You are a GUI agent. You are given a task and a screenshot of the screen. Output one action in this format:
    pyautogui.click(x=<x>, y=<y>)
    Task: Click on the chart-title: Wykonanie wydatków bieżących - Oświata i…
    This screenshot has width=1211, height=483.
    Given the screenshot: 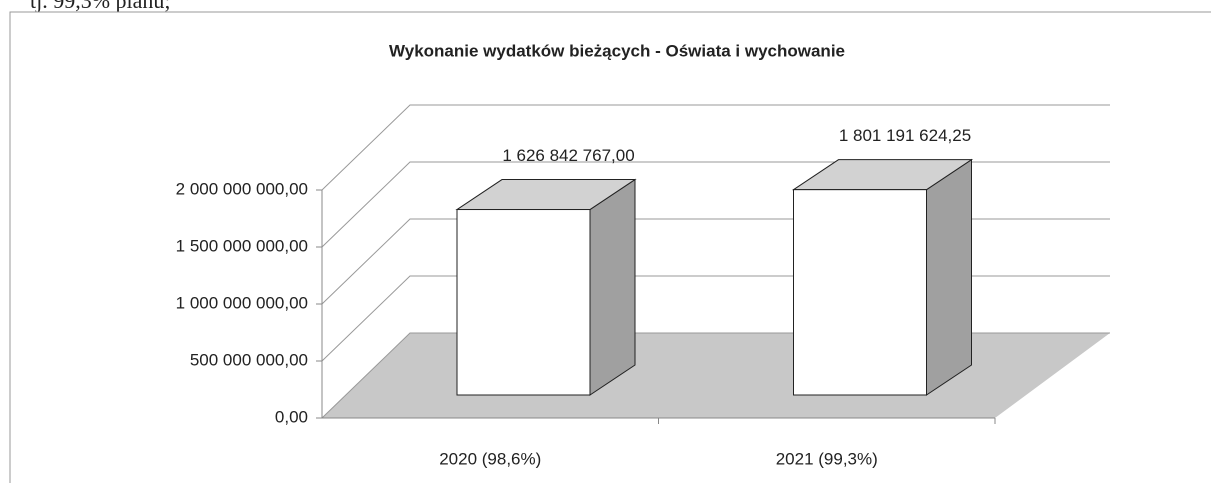 What is the action you would take?
    pyautogui.click(x=617, y=50)
    